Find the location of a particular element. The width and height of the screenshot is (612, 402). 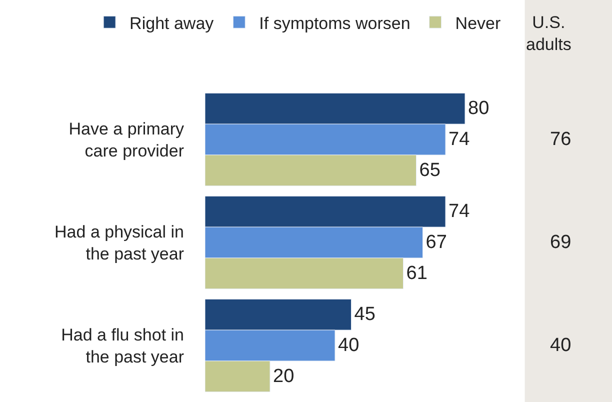

text: 40 is located at coordinates (561, 345).